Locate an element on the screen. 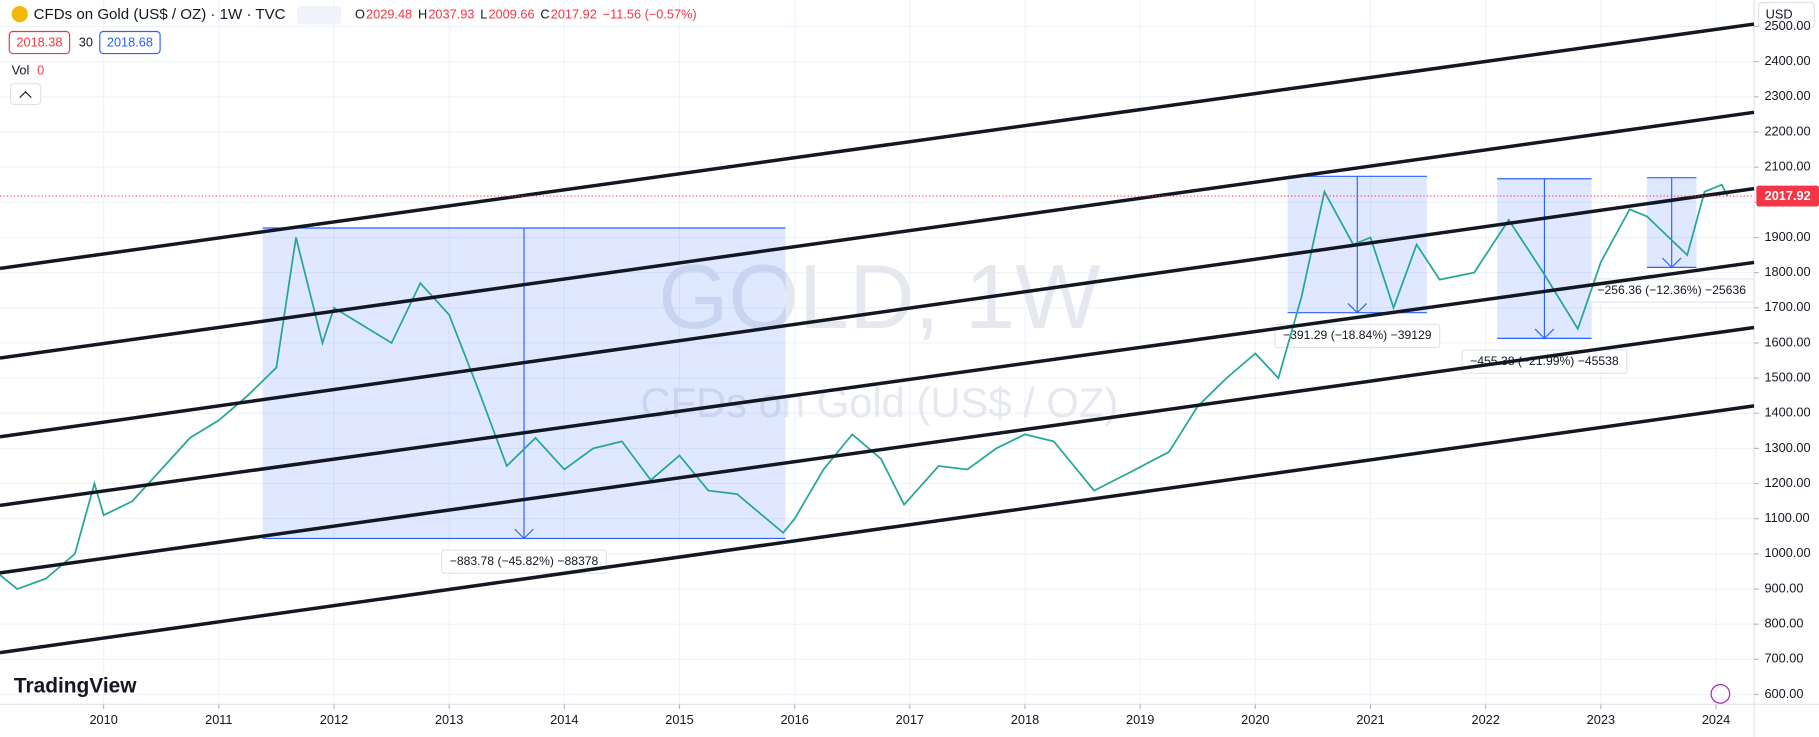 The height and width of the screenshot is (737, 1819). collapse-button is located at coordinates (25, 94).